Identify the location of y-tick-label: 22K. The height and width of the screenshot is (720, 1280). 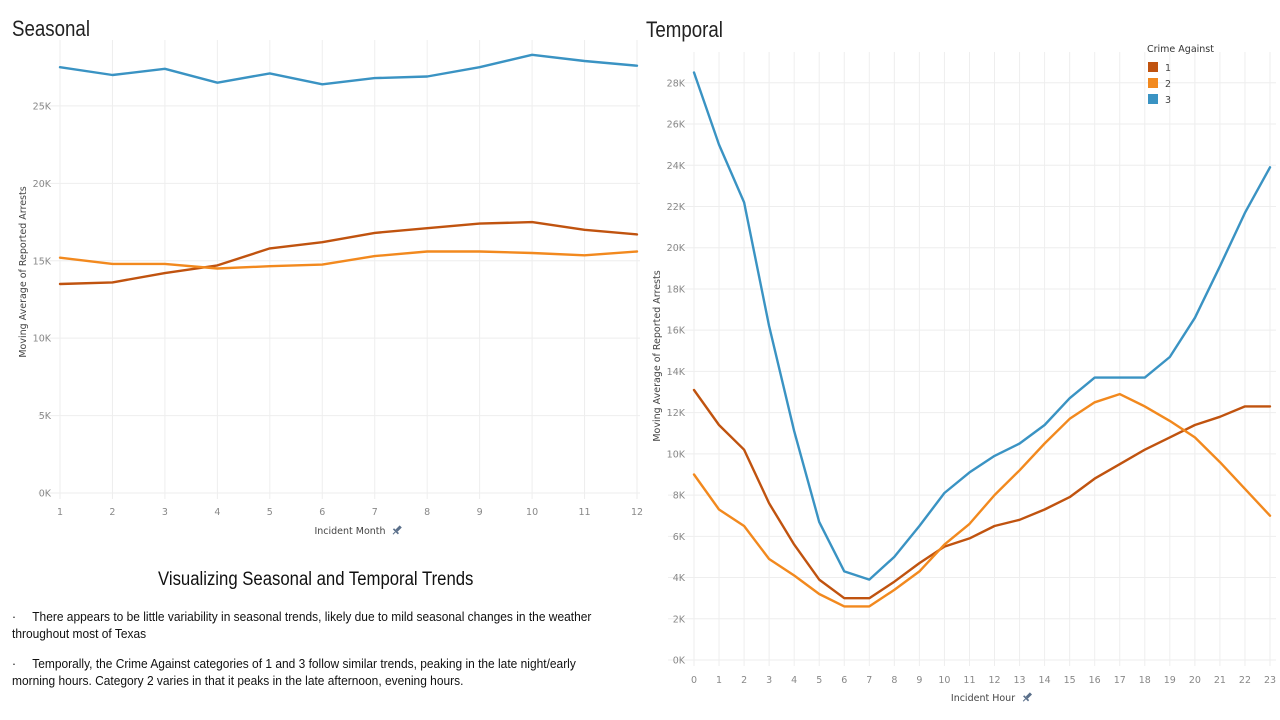
(676, 207).